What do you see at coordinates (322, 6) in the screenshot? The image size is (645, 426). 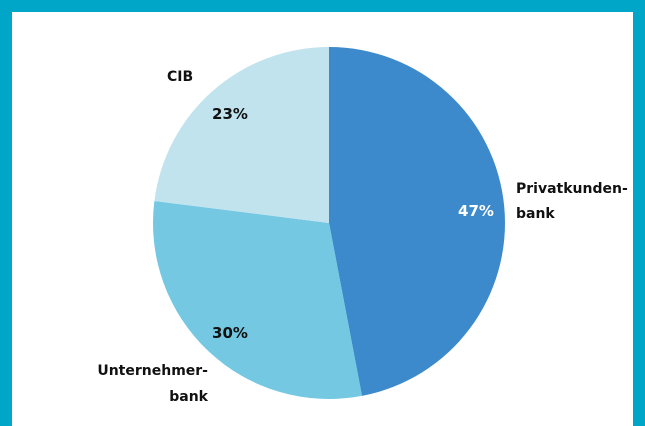 I see `top-accent-bar` at bounding box center [322, 6].